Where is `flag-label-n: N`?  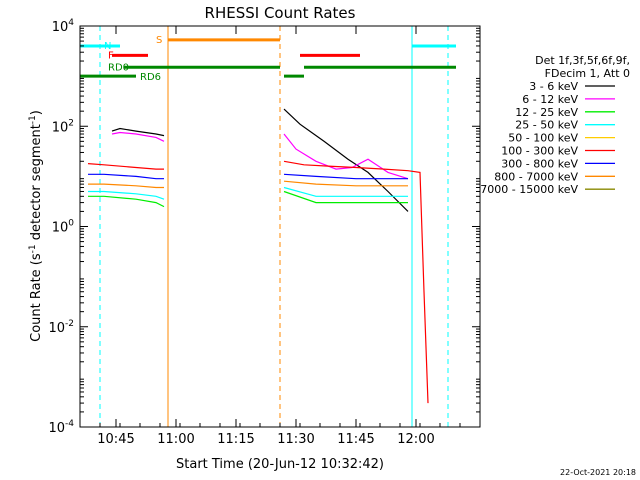
flag-label-n: N is located at coordinates (107, 46).